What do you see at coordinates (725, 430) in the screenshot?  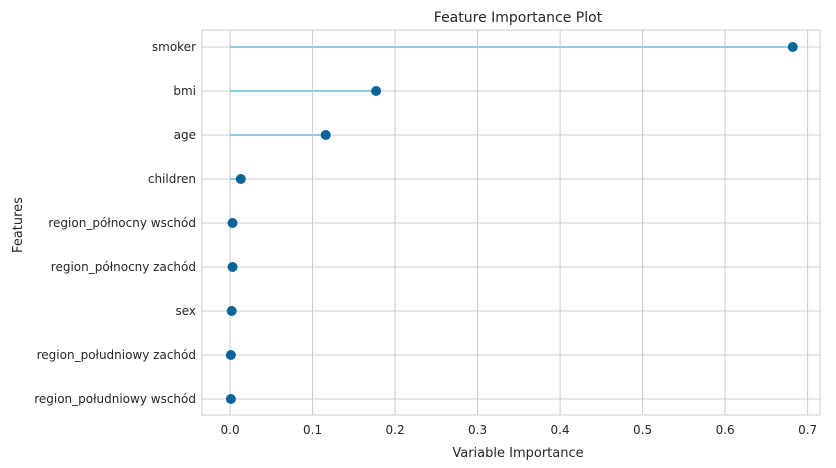 I see `x-tick-label: 0.6` at bounding box center [725, 430].